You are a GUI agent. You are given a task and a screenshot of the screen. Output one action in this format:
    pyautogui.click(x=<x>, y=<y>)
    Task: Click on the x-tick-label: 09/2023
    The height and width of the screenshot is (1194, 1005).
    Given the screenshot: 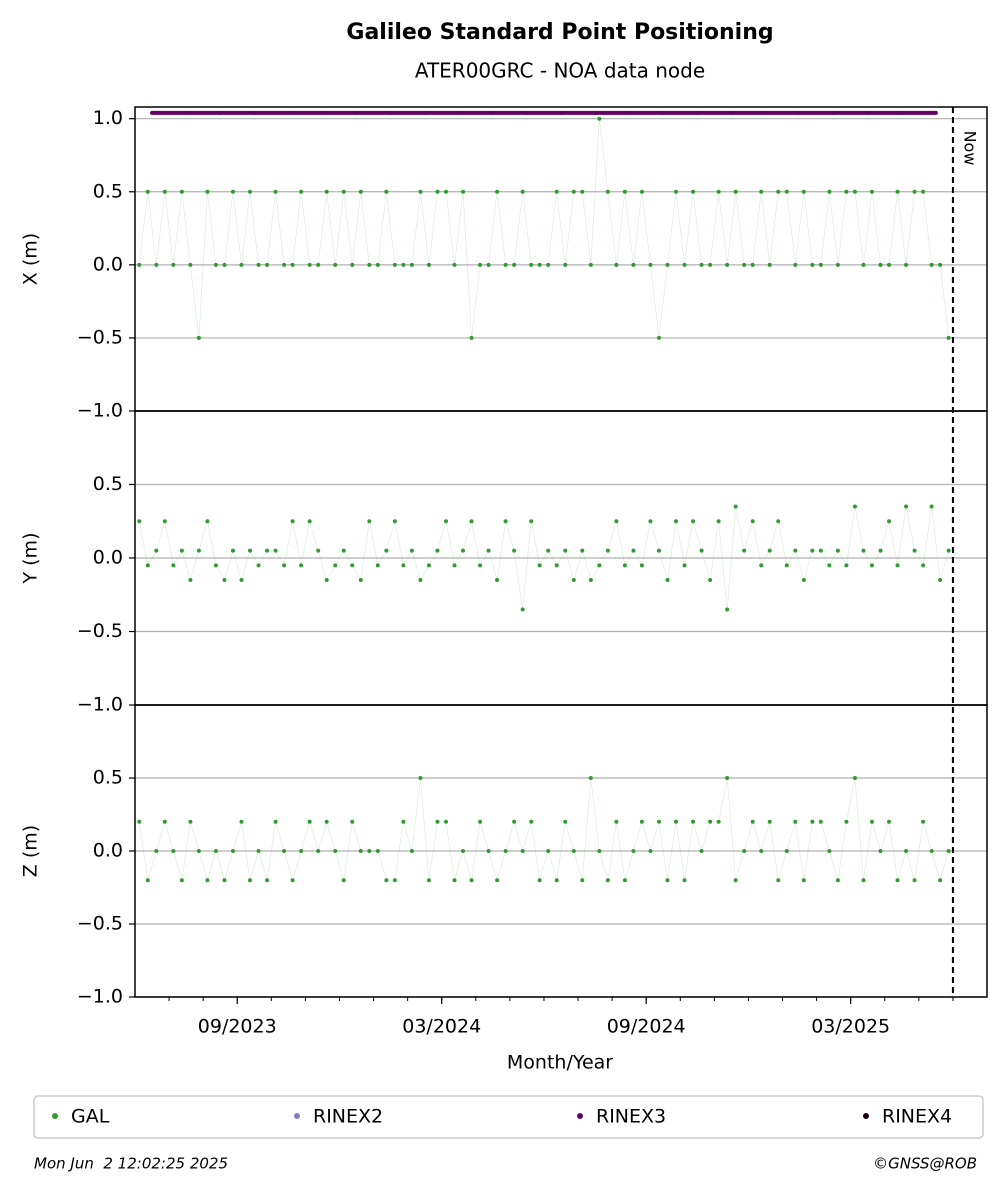 What is the action you would take?
    pyautogui.click(x=237, y=1027)
    